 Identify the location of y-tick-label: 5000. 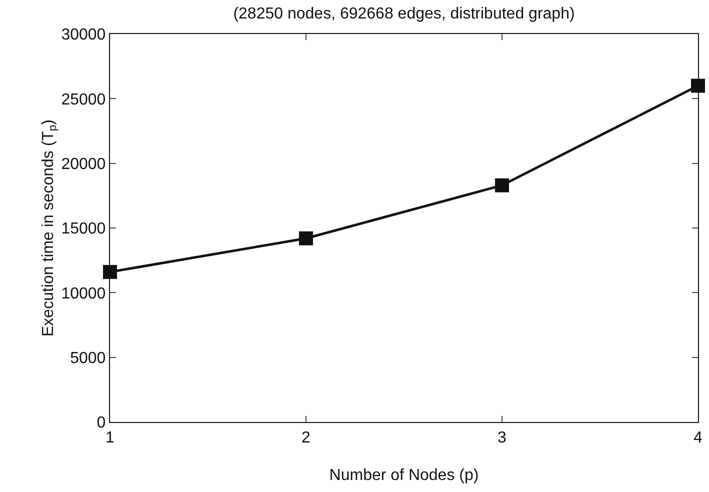
(88, 358).